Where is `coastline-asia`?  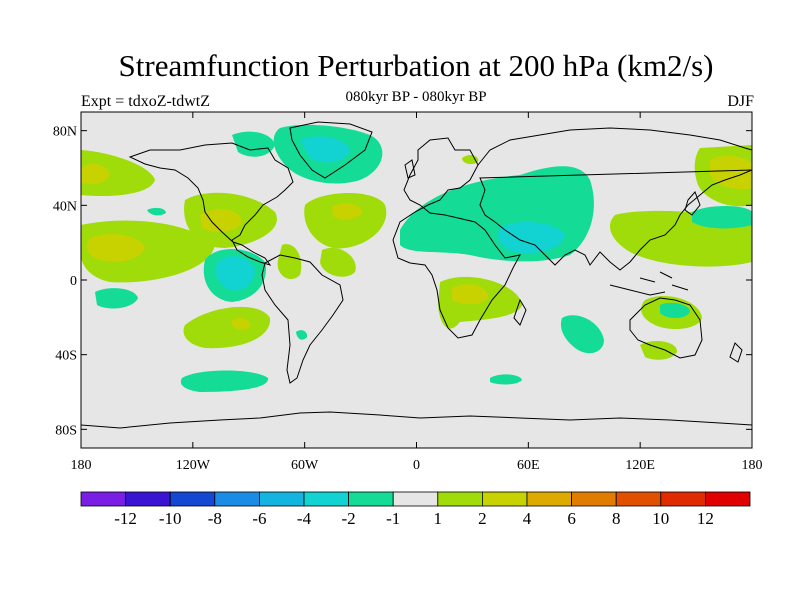 coastline-asia is located at coordinates (614, 199).